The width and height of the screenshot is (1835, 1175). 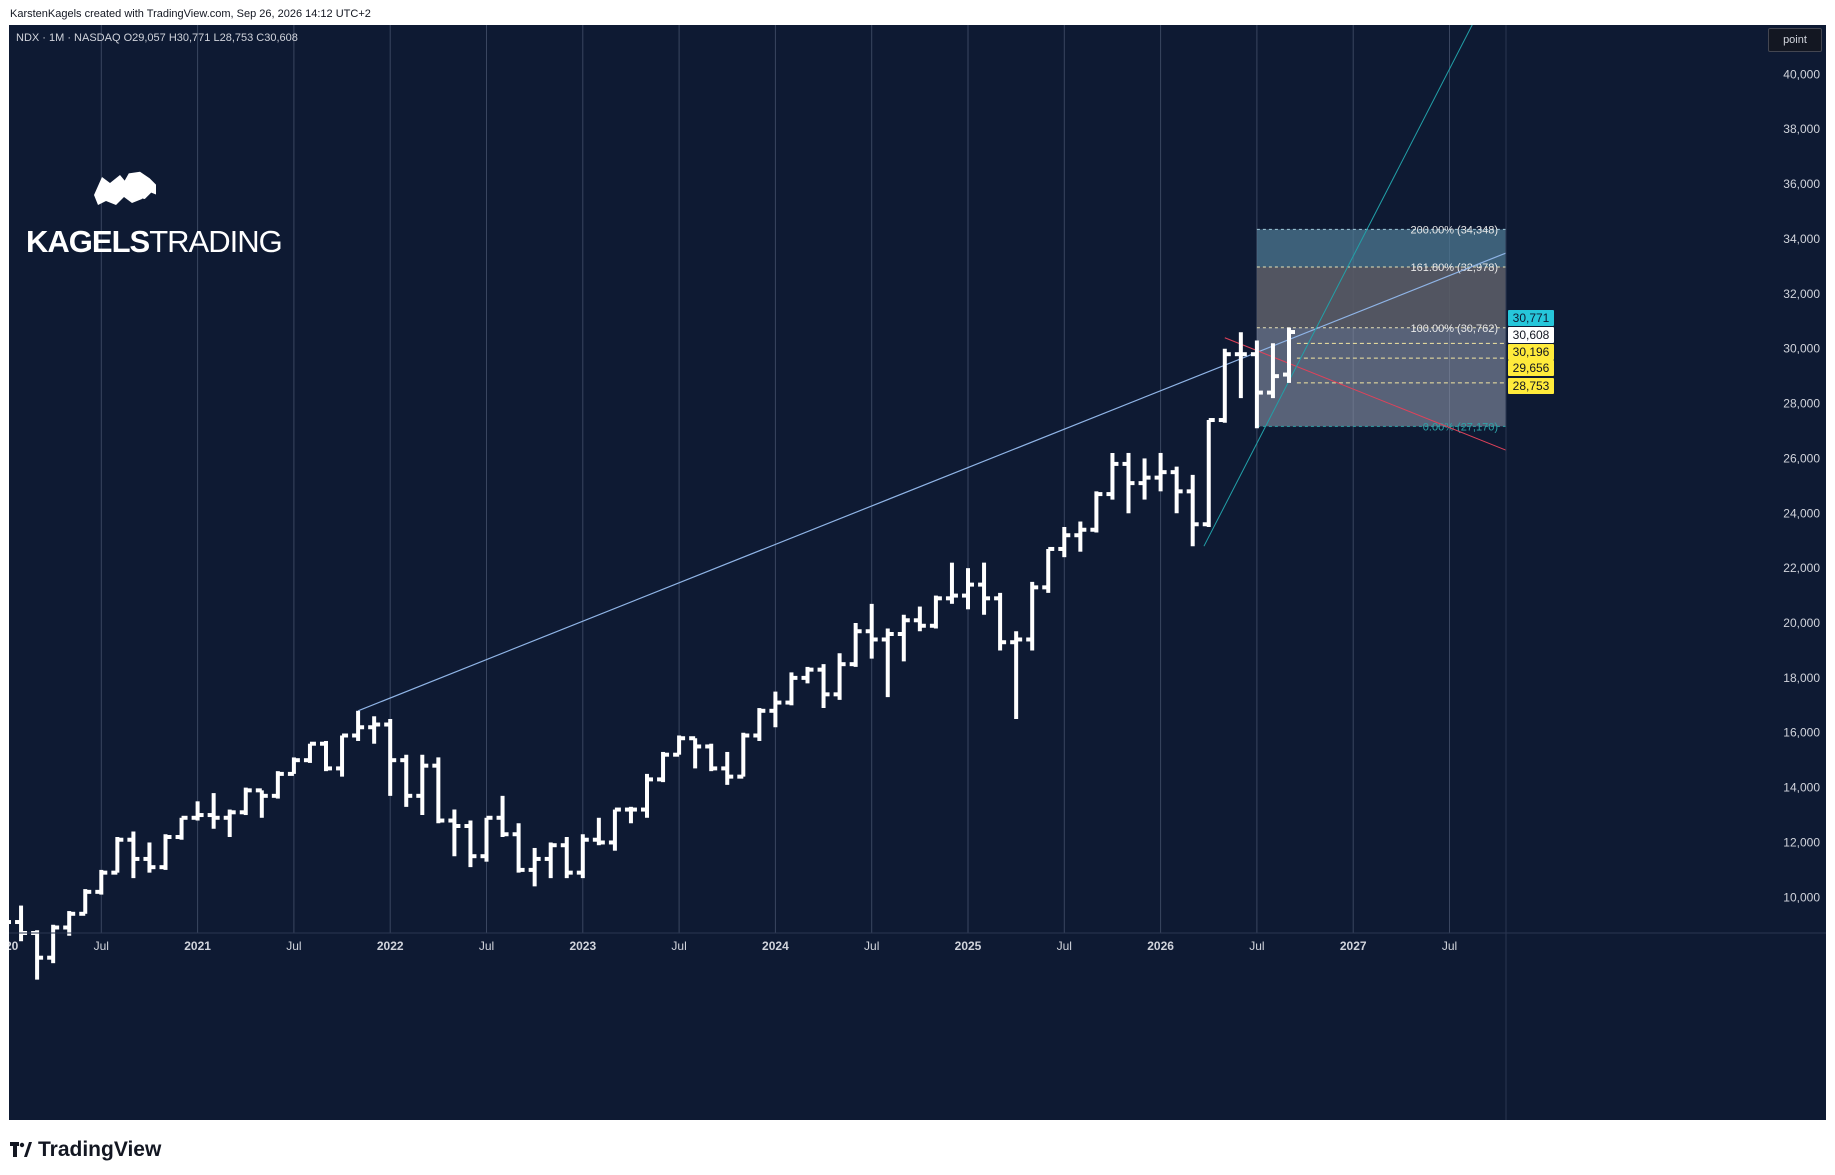 I want to click on price-tag: 28,753, so click(x=1531, y=386).